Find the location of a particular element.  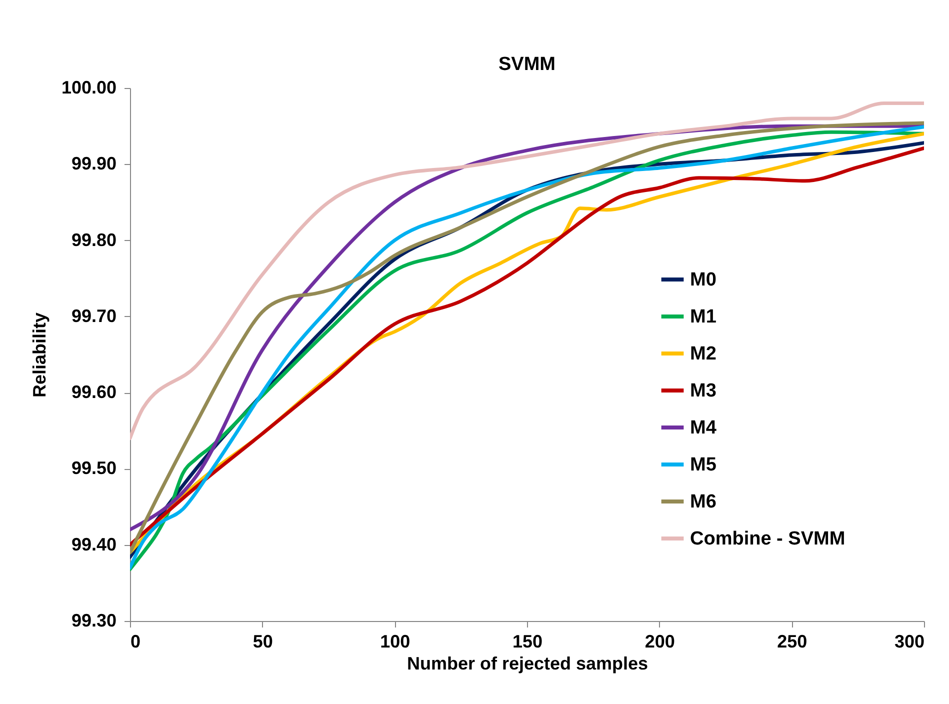

x-tick-label: 100 is located at coordinates (395, 642).